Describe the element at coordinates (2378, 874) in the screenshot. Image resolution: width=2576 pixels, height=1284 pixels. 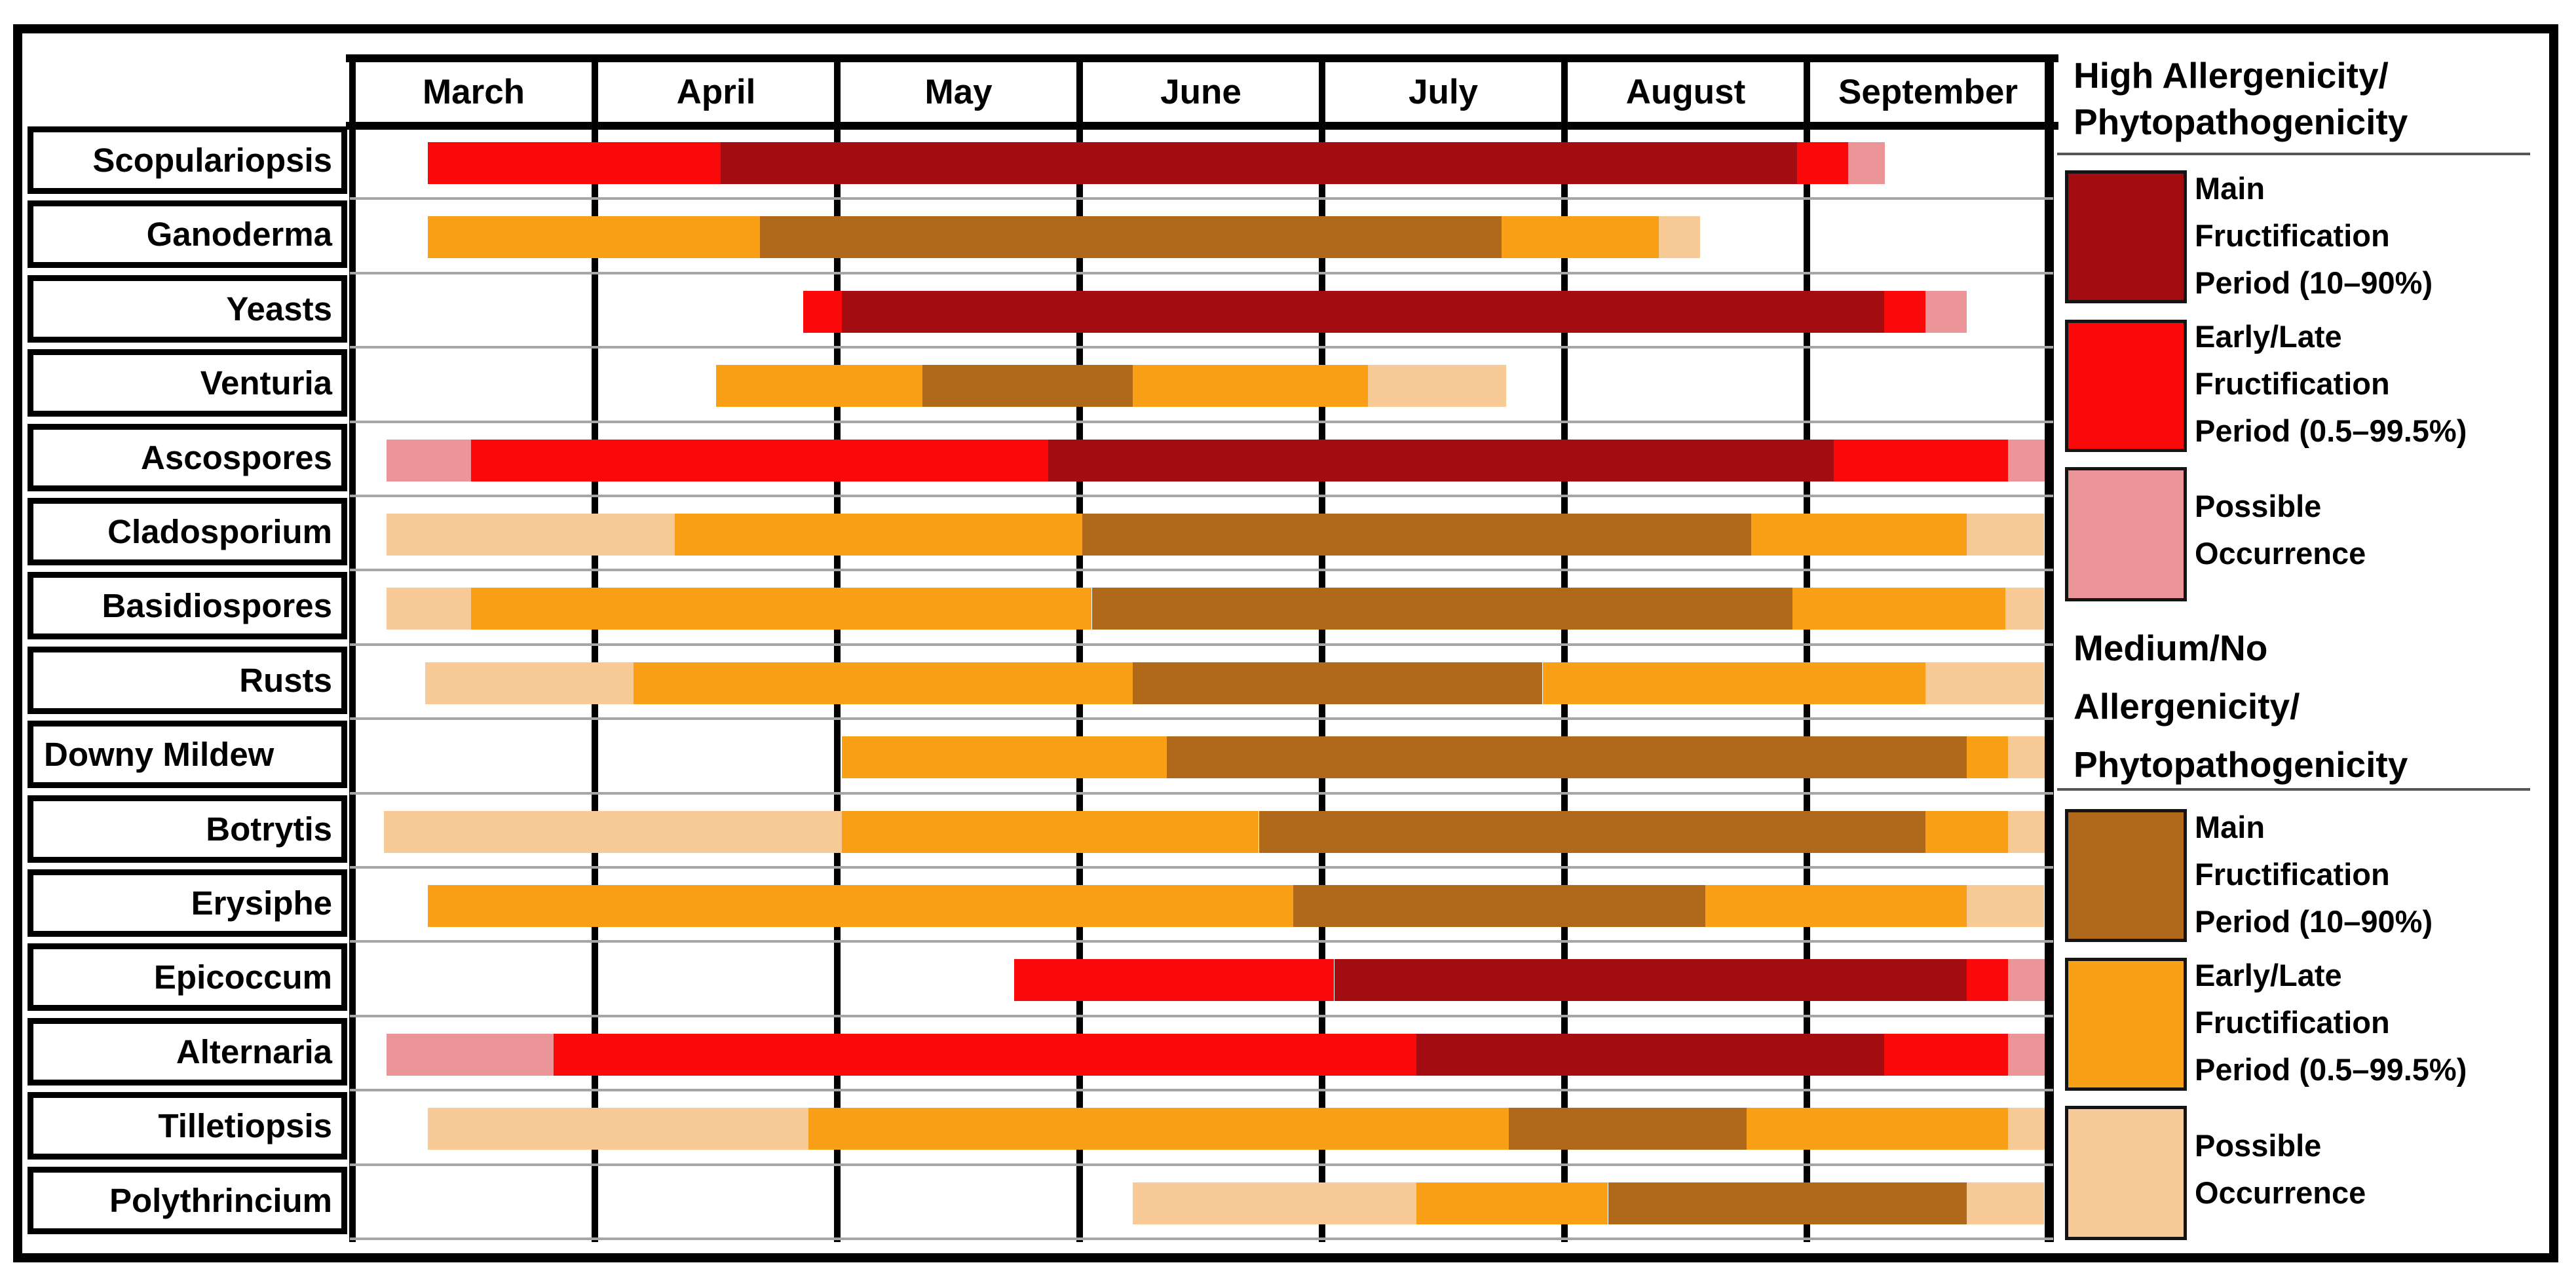
I see `legend-label-main_med: Main Fructification Period (10–90%)` at that location.